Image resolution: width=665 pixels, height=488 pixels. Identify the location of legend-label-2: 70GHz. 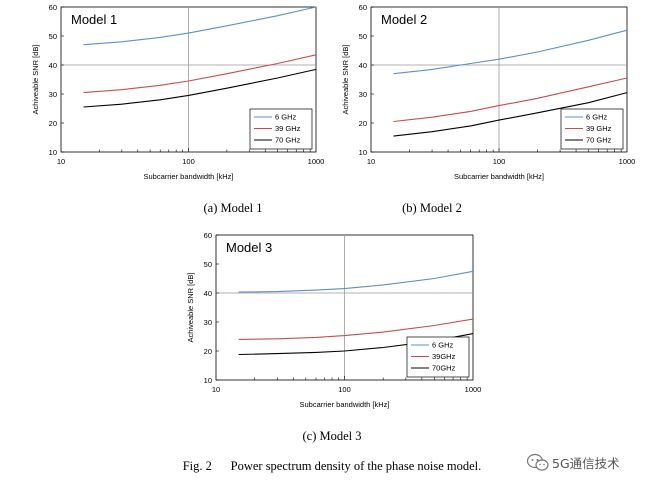
(444, 368).